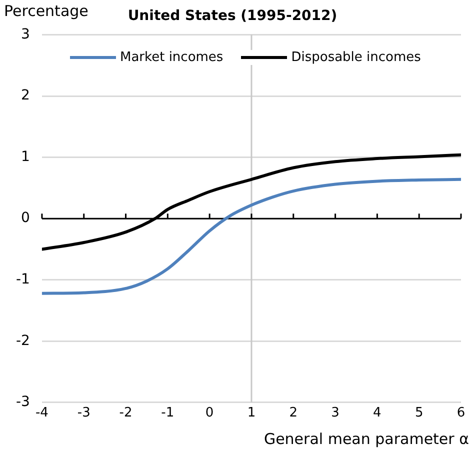 The width and height of the screenshot is (473, 450). Describe the element at coordinates (335, 413) in the screenshot. I see `x-tick-label: 3` at that location.